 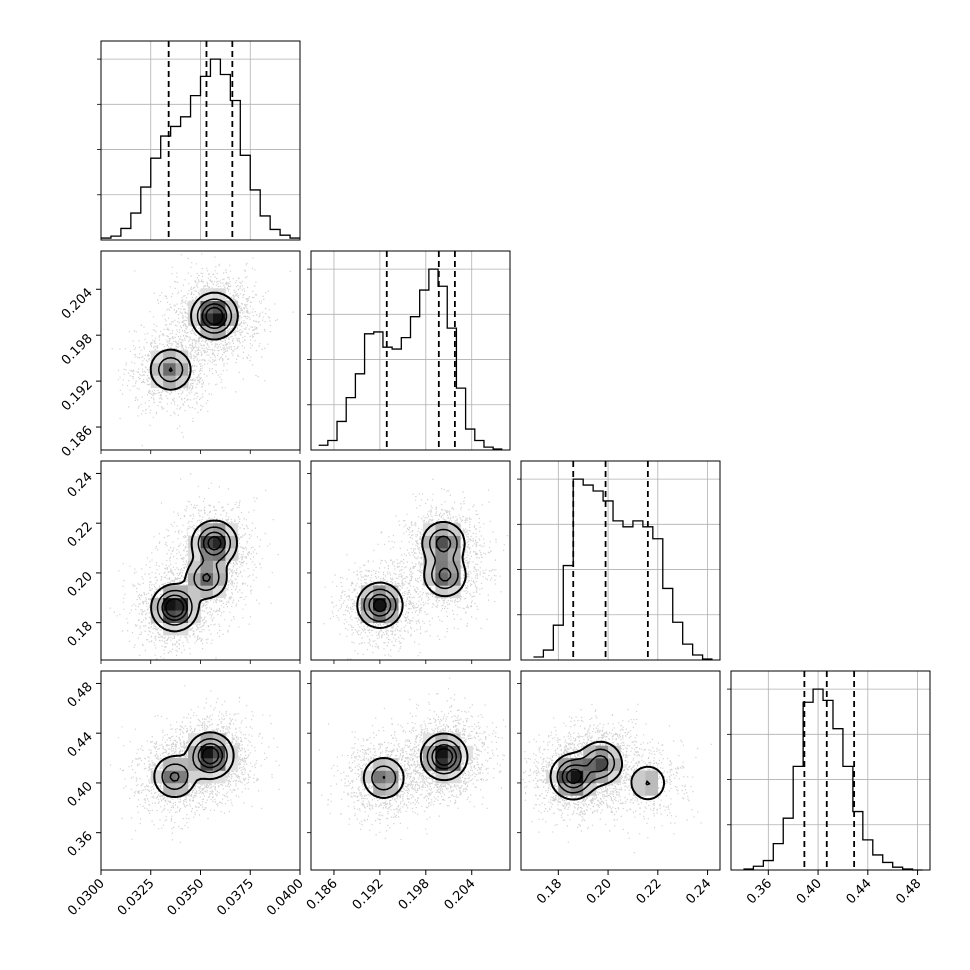 What do you see at coordinates (908, 891) in the screenshot?
I see `x-tick-label: 0.48` at bounding box center [908, 891].